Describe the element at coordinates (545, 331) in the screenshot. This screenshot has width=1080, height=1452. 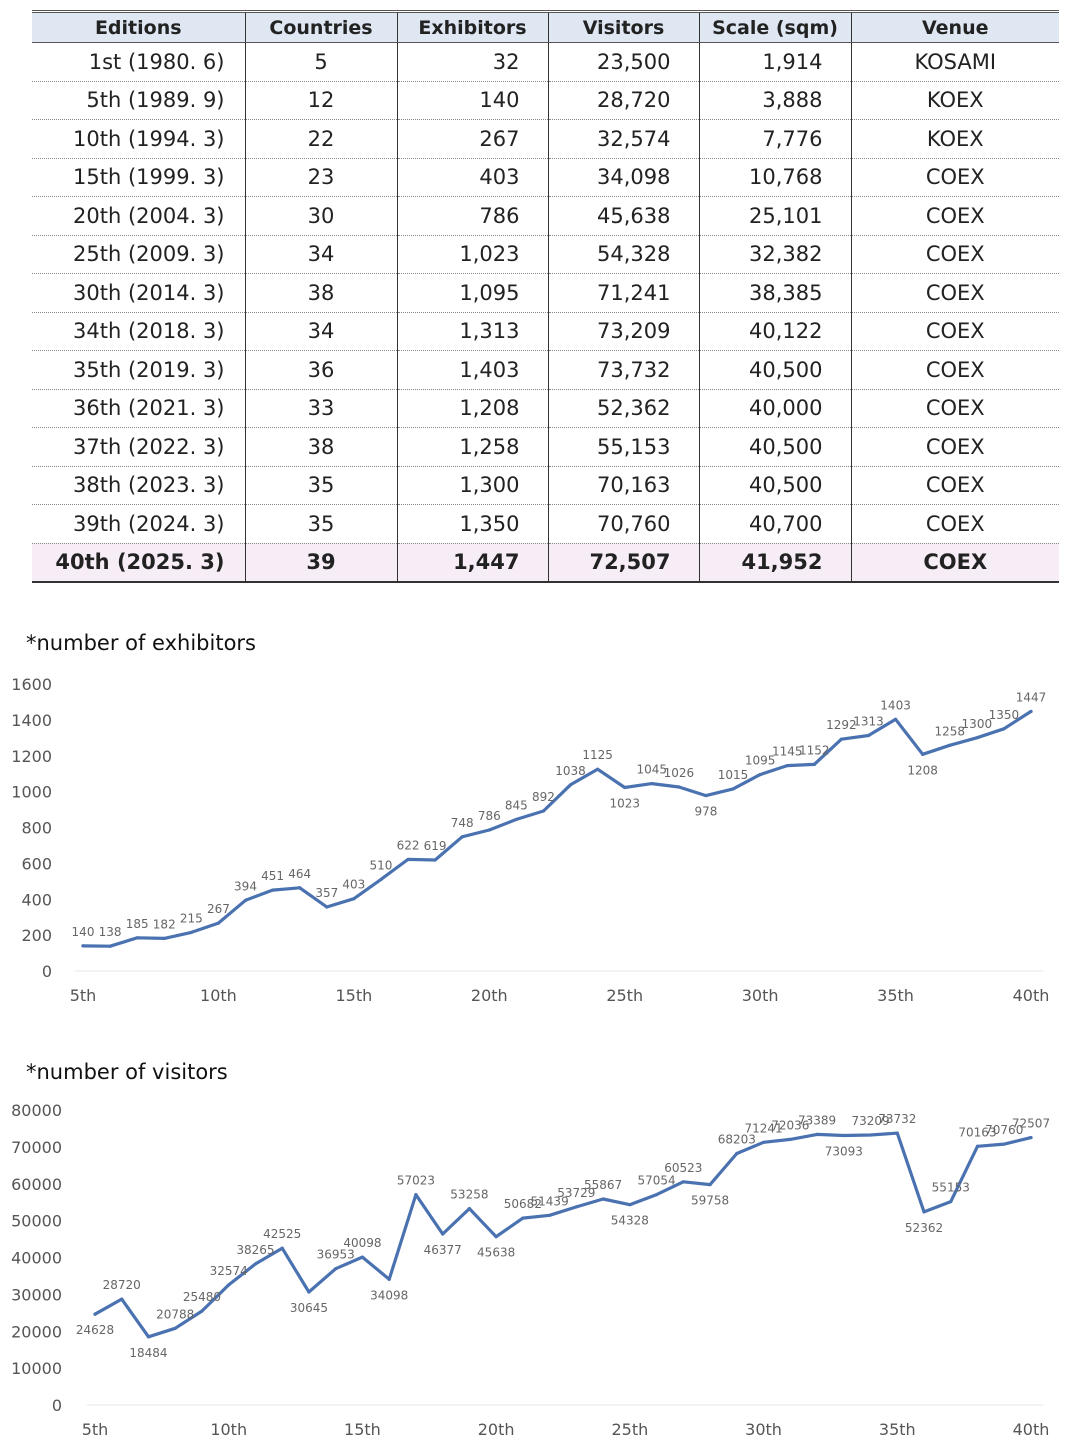
I see `table-row: 34th (2018. 3) 34 1,313 73,209 40,122 COEX` at that location.